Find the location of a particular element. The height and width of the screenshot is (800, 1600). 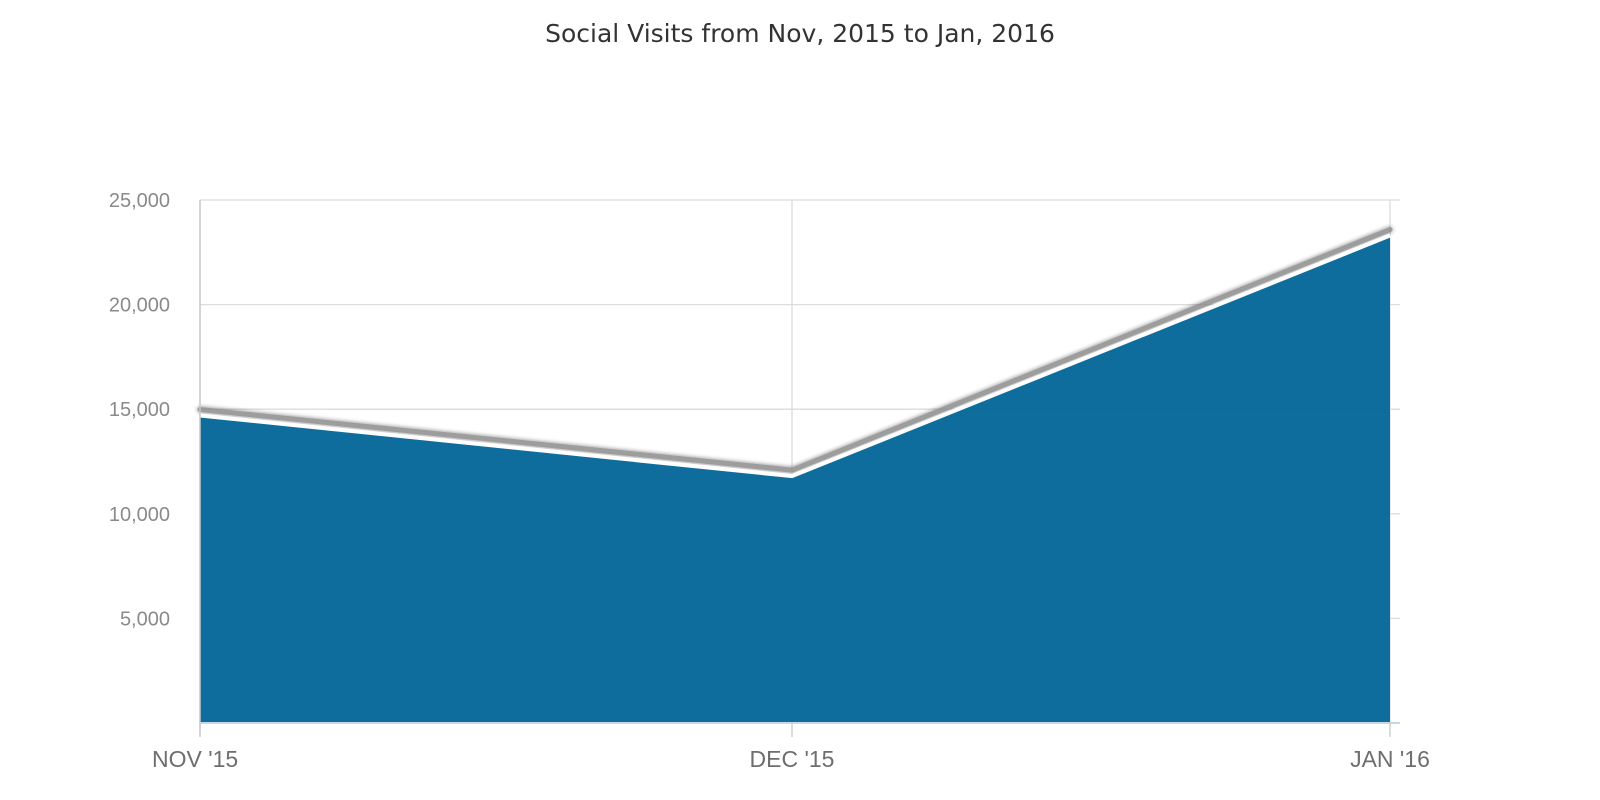

y-tick-label: 25,000 is located at coordinates (139, 201).